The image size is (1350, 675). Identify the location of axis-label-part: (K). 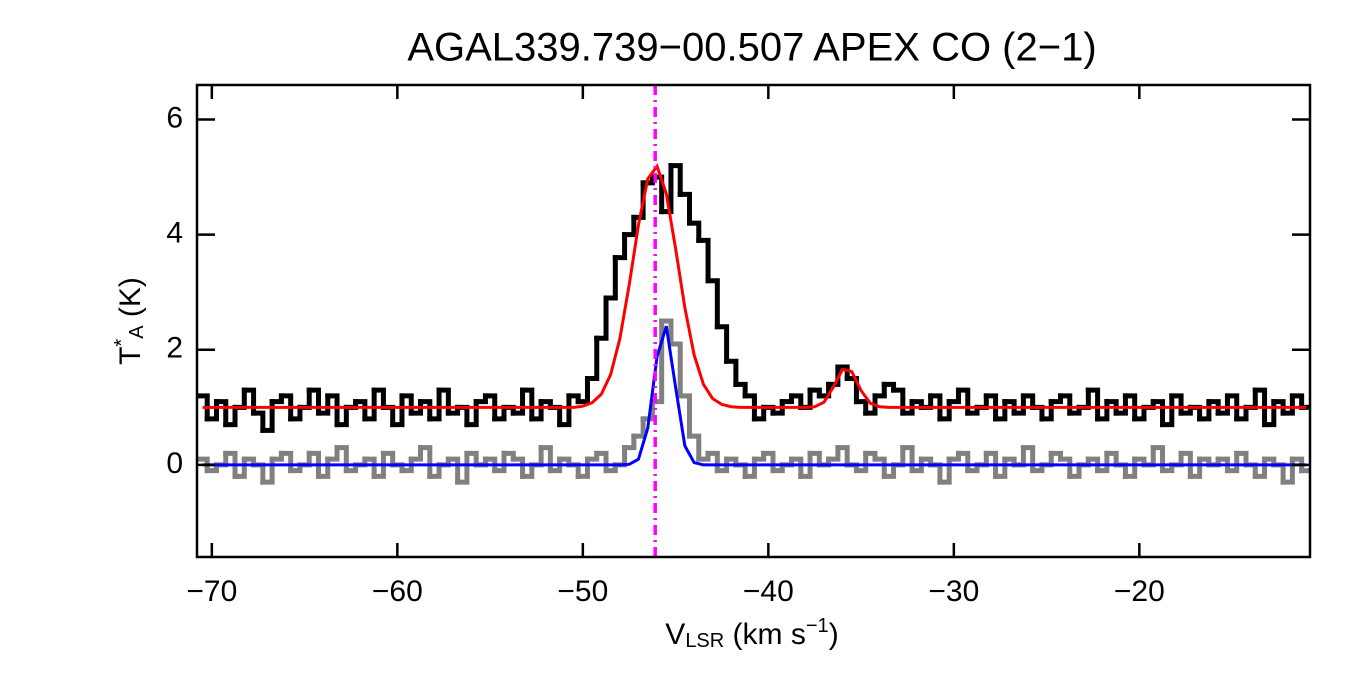
(130, 301).